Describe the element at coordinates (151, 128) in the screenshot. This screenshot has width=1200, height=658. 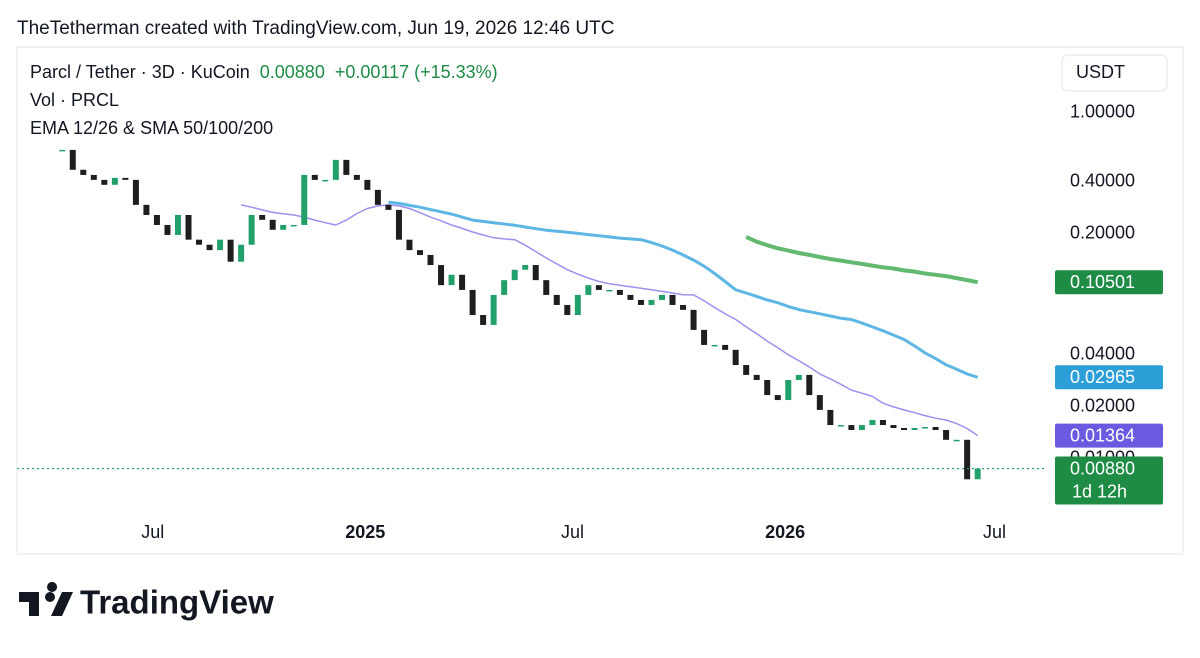
I see `indicators-label: EMA 12/26 & SMA 50/100/200` at that location.